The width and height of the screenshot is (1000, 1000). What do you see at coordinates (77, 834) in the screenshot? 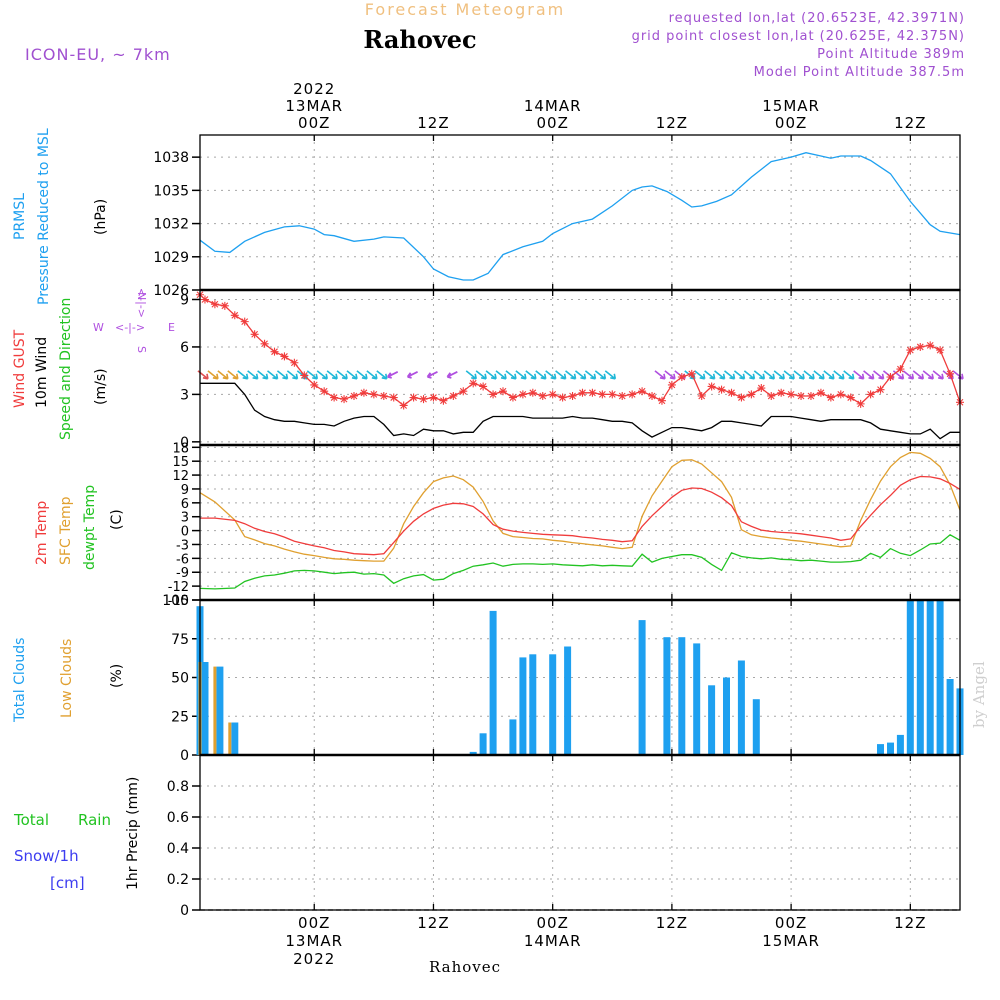
I see `precip-labels: Total Rain Snow/1h [cm] 1hr Precip (mm)` at bounding box center [77, 834].